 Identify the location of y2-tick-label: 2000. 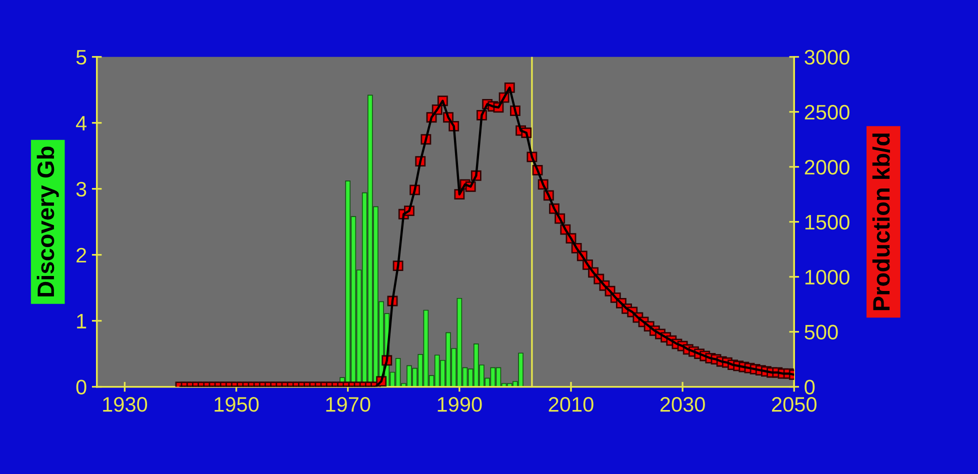
(827, 167).